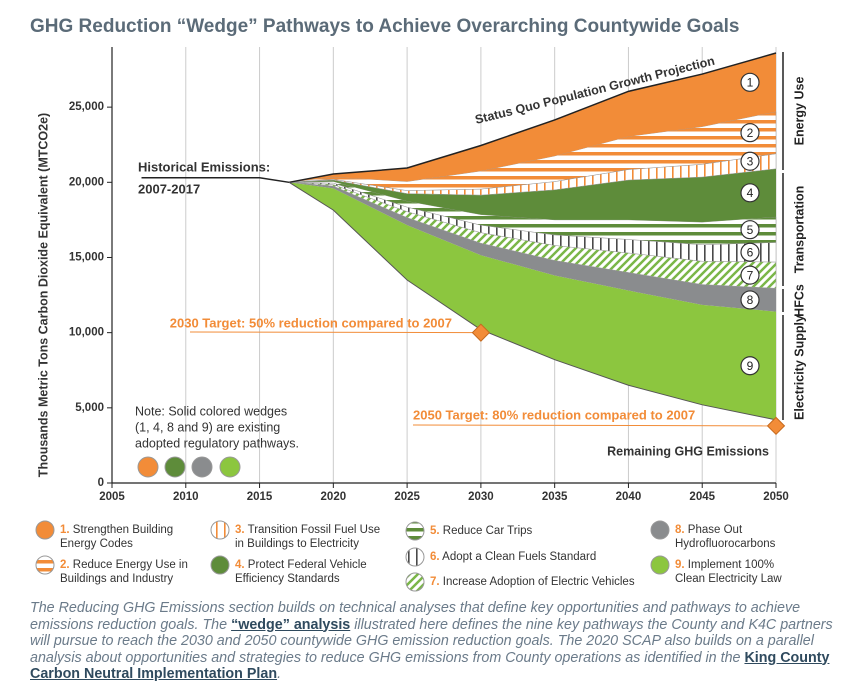  I want to click on sector-label: HFCs, so click(799, 300).